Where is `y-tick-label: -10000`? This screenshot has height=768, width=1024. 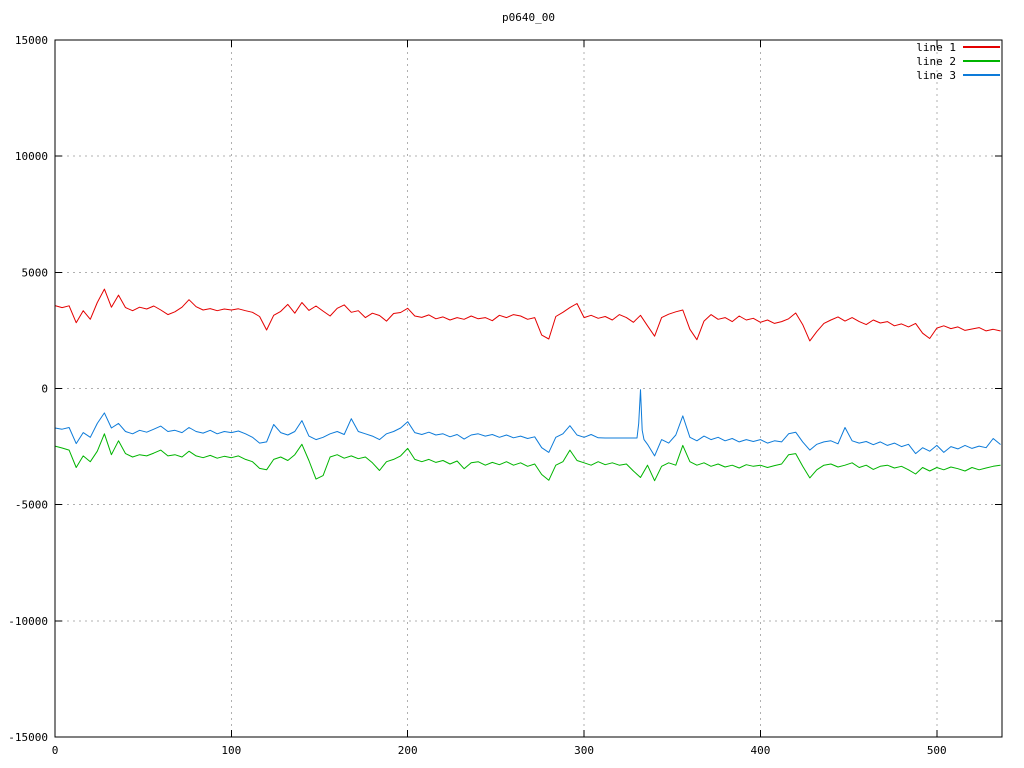
y-tick-label: -10000 is located at coordinates (28, 621).